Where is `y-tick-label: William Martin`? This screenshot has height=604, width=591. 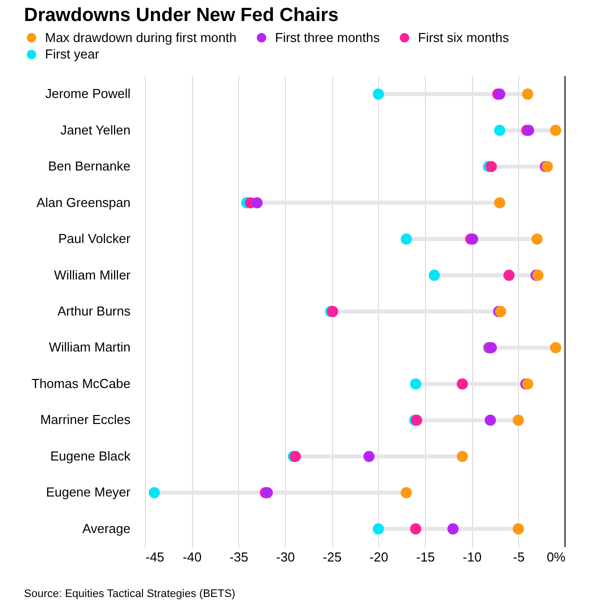 y-tick-label: William Martin is located at coordinates (89, 347).